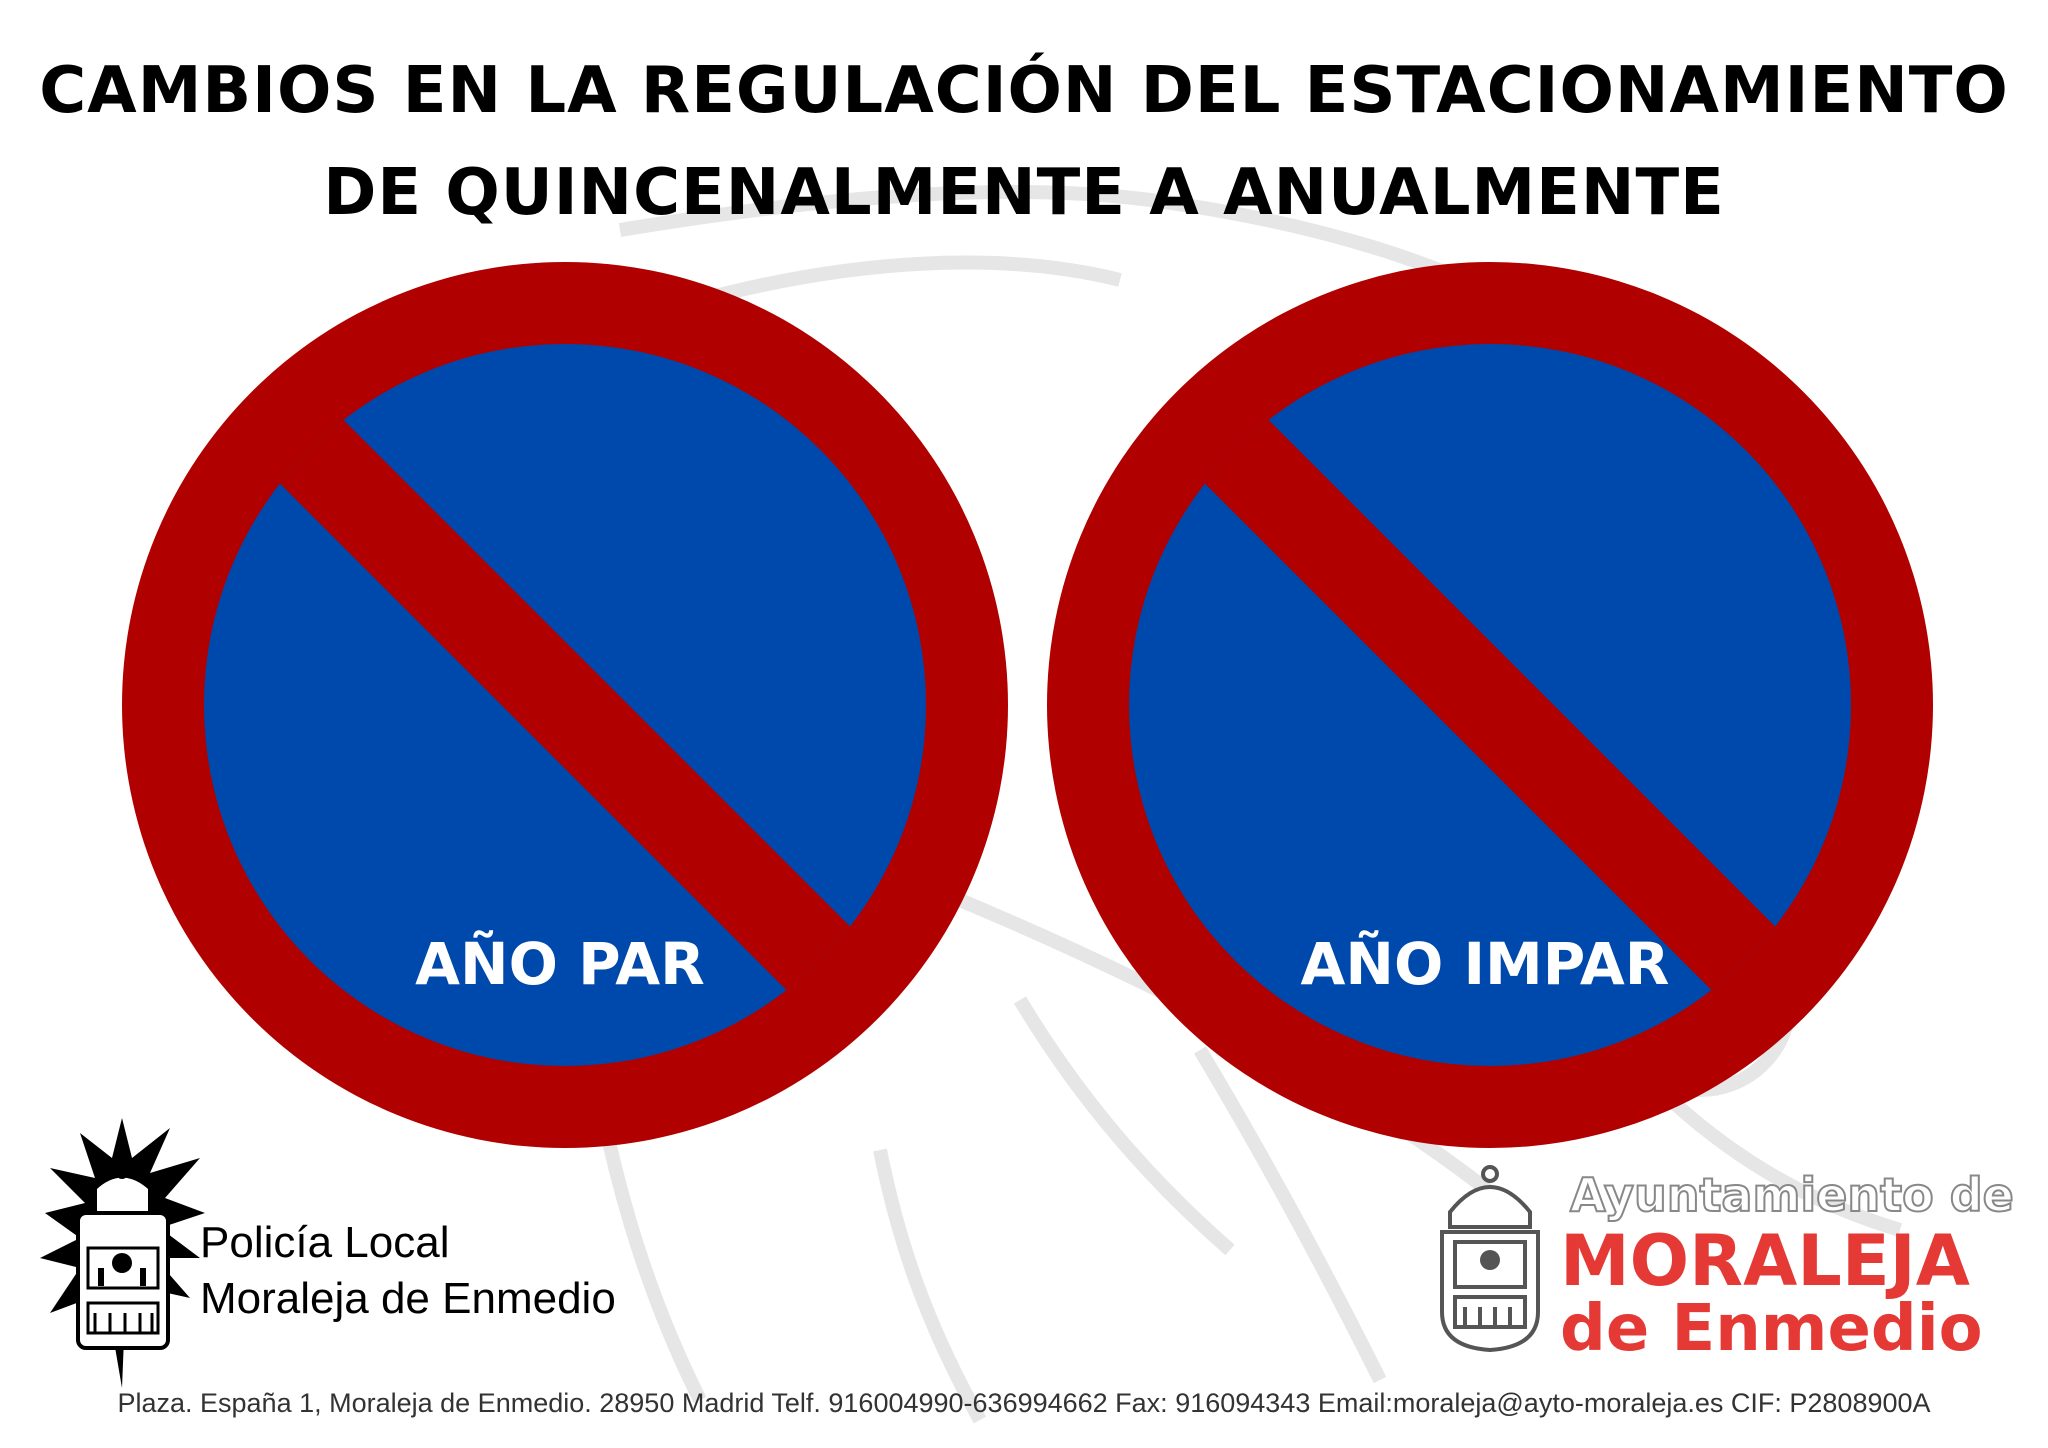 Image resolution: width=2048 pixels, height=1448 pixels. I want to click on ayuntamiento-label: Ayuntamiento de, so click(1792, 1195).